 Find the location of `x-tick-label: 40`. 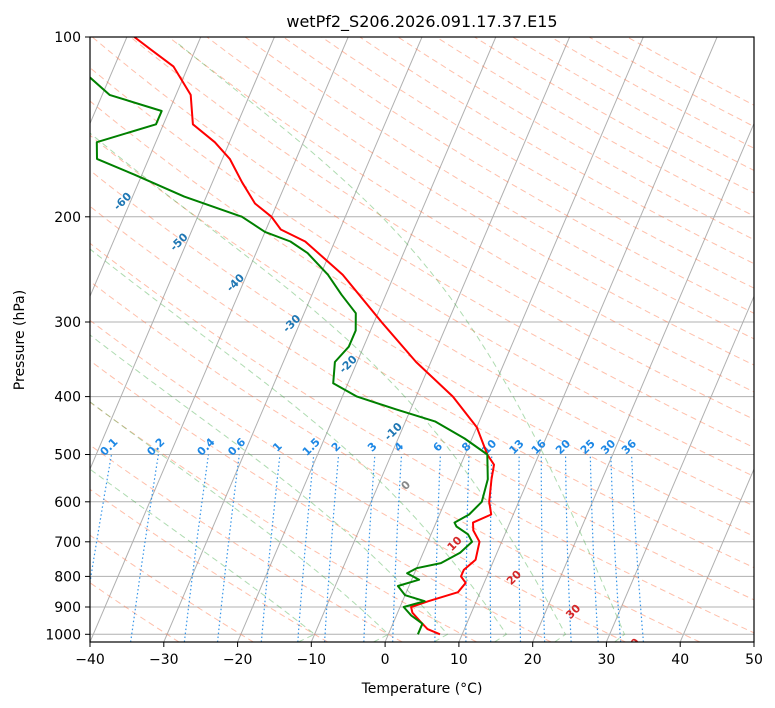

x-tick-label: 40 is located at coordinates (680, 660).